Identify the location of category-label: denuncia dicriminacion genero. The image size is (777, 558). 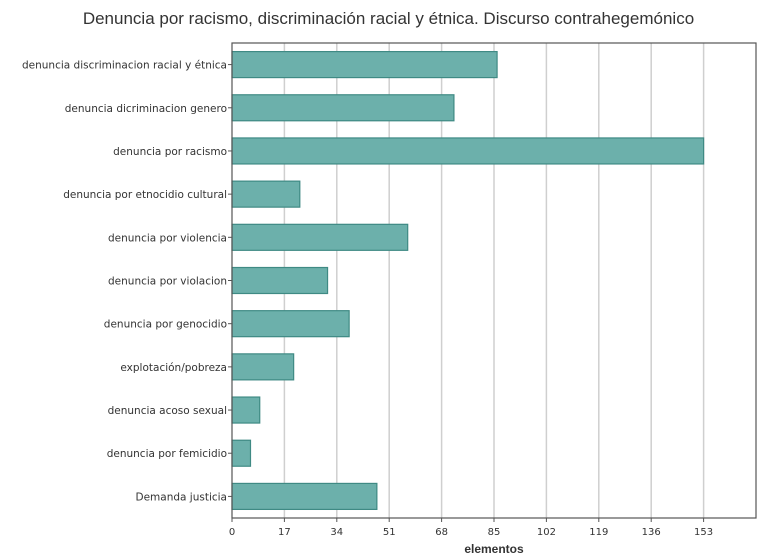
(146, 109).